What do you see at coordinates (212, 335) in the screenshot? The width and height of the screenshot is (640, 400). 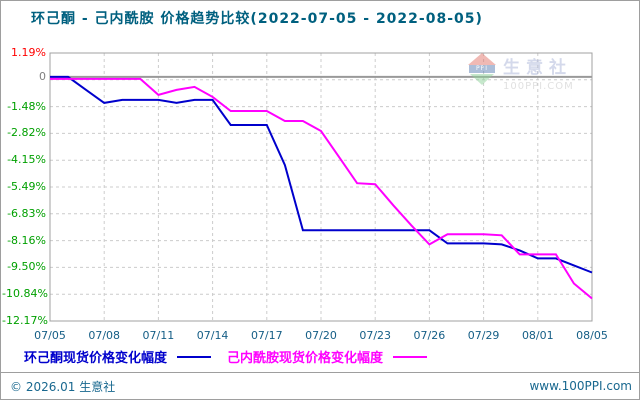 I see `x-tick-label: 07/14` at bounding box center [212, 335].